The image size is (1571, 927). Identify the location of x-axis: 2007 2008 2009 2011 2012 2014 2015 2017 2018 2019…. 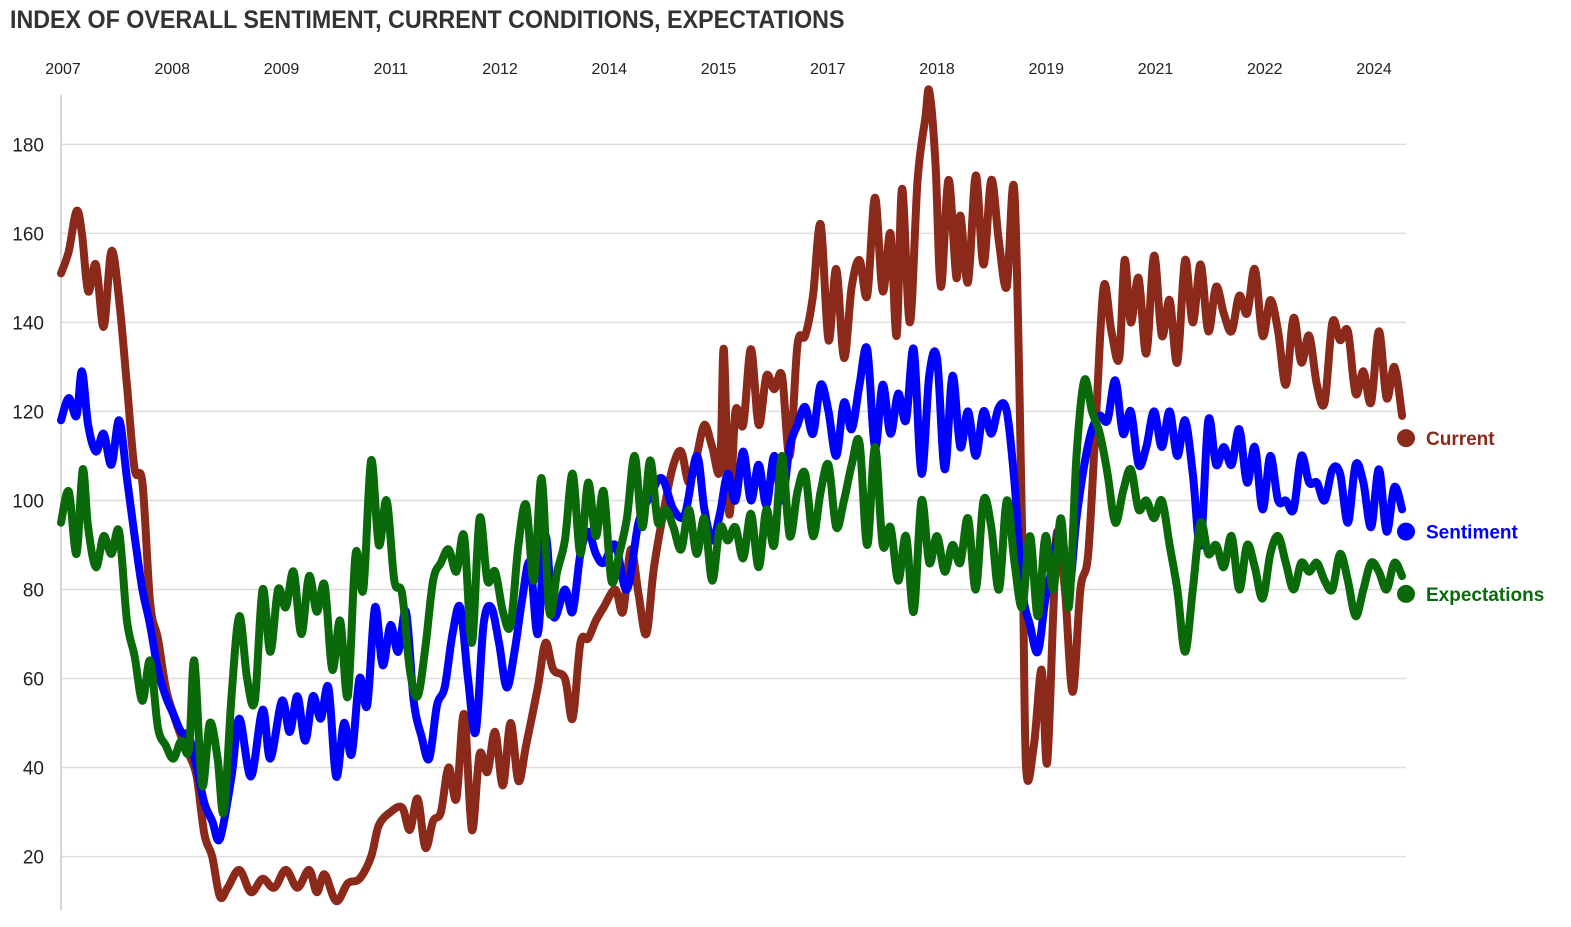
(718, 69).